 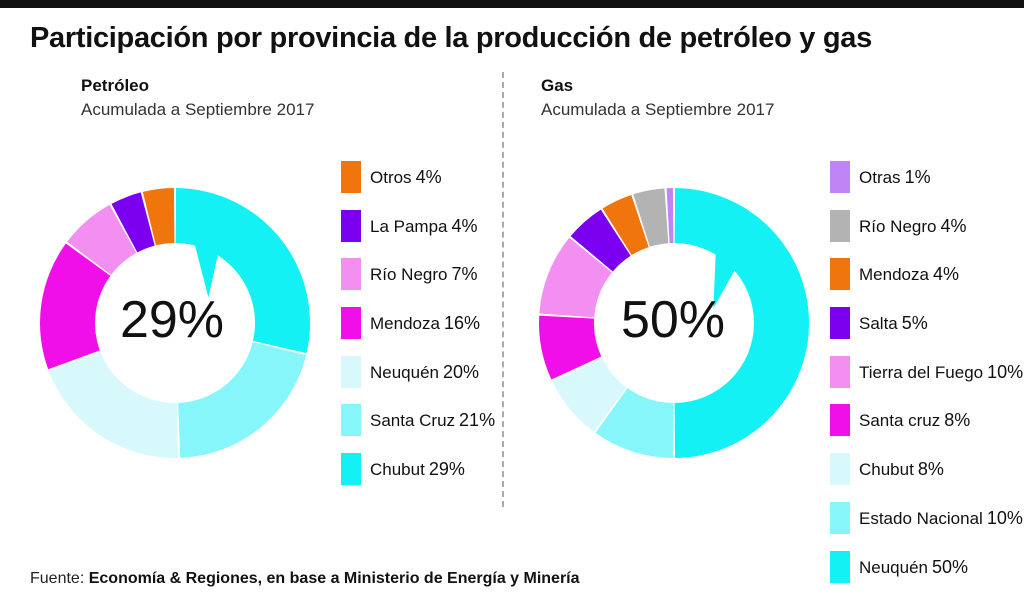 What do you see at coordinates (673, 320) in the screenshot?
I see `gas-center-label: 50%` at bounding box center [673, 320].